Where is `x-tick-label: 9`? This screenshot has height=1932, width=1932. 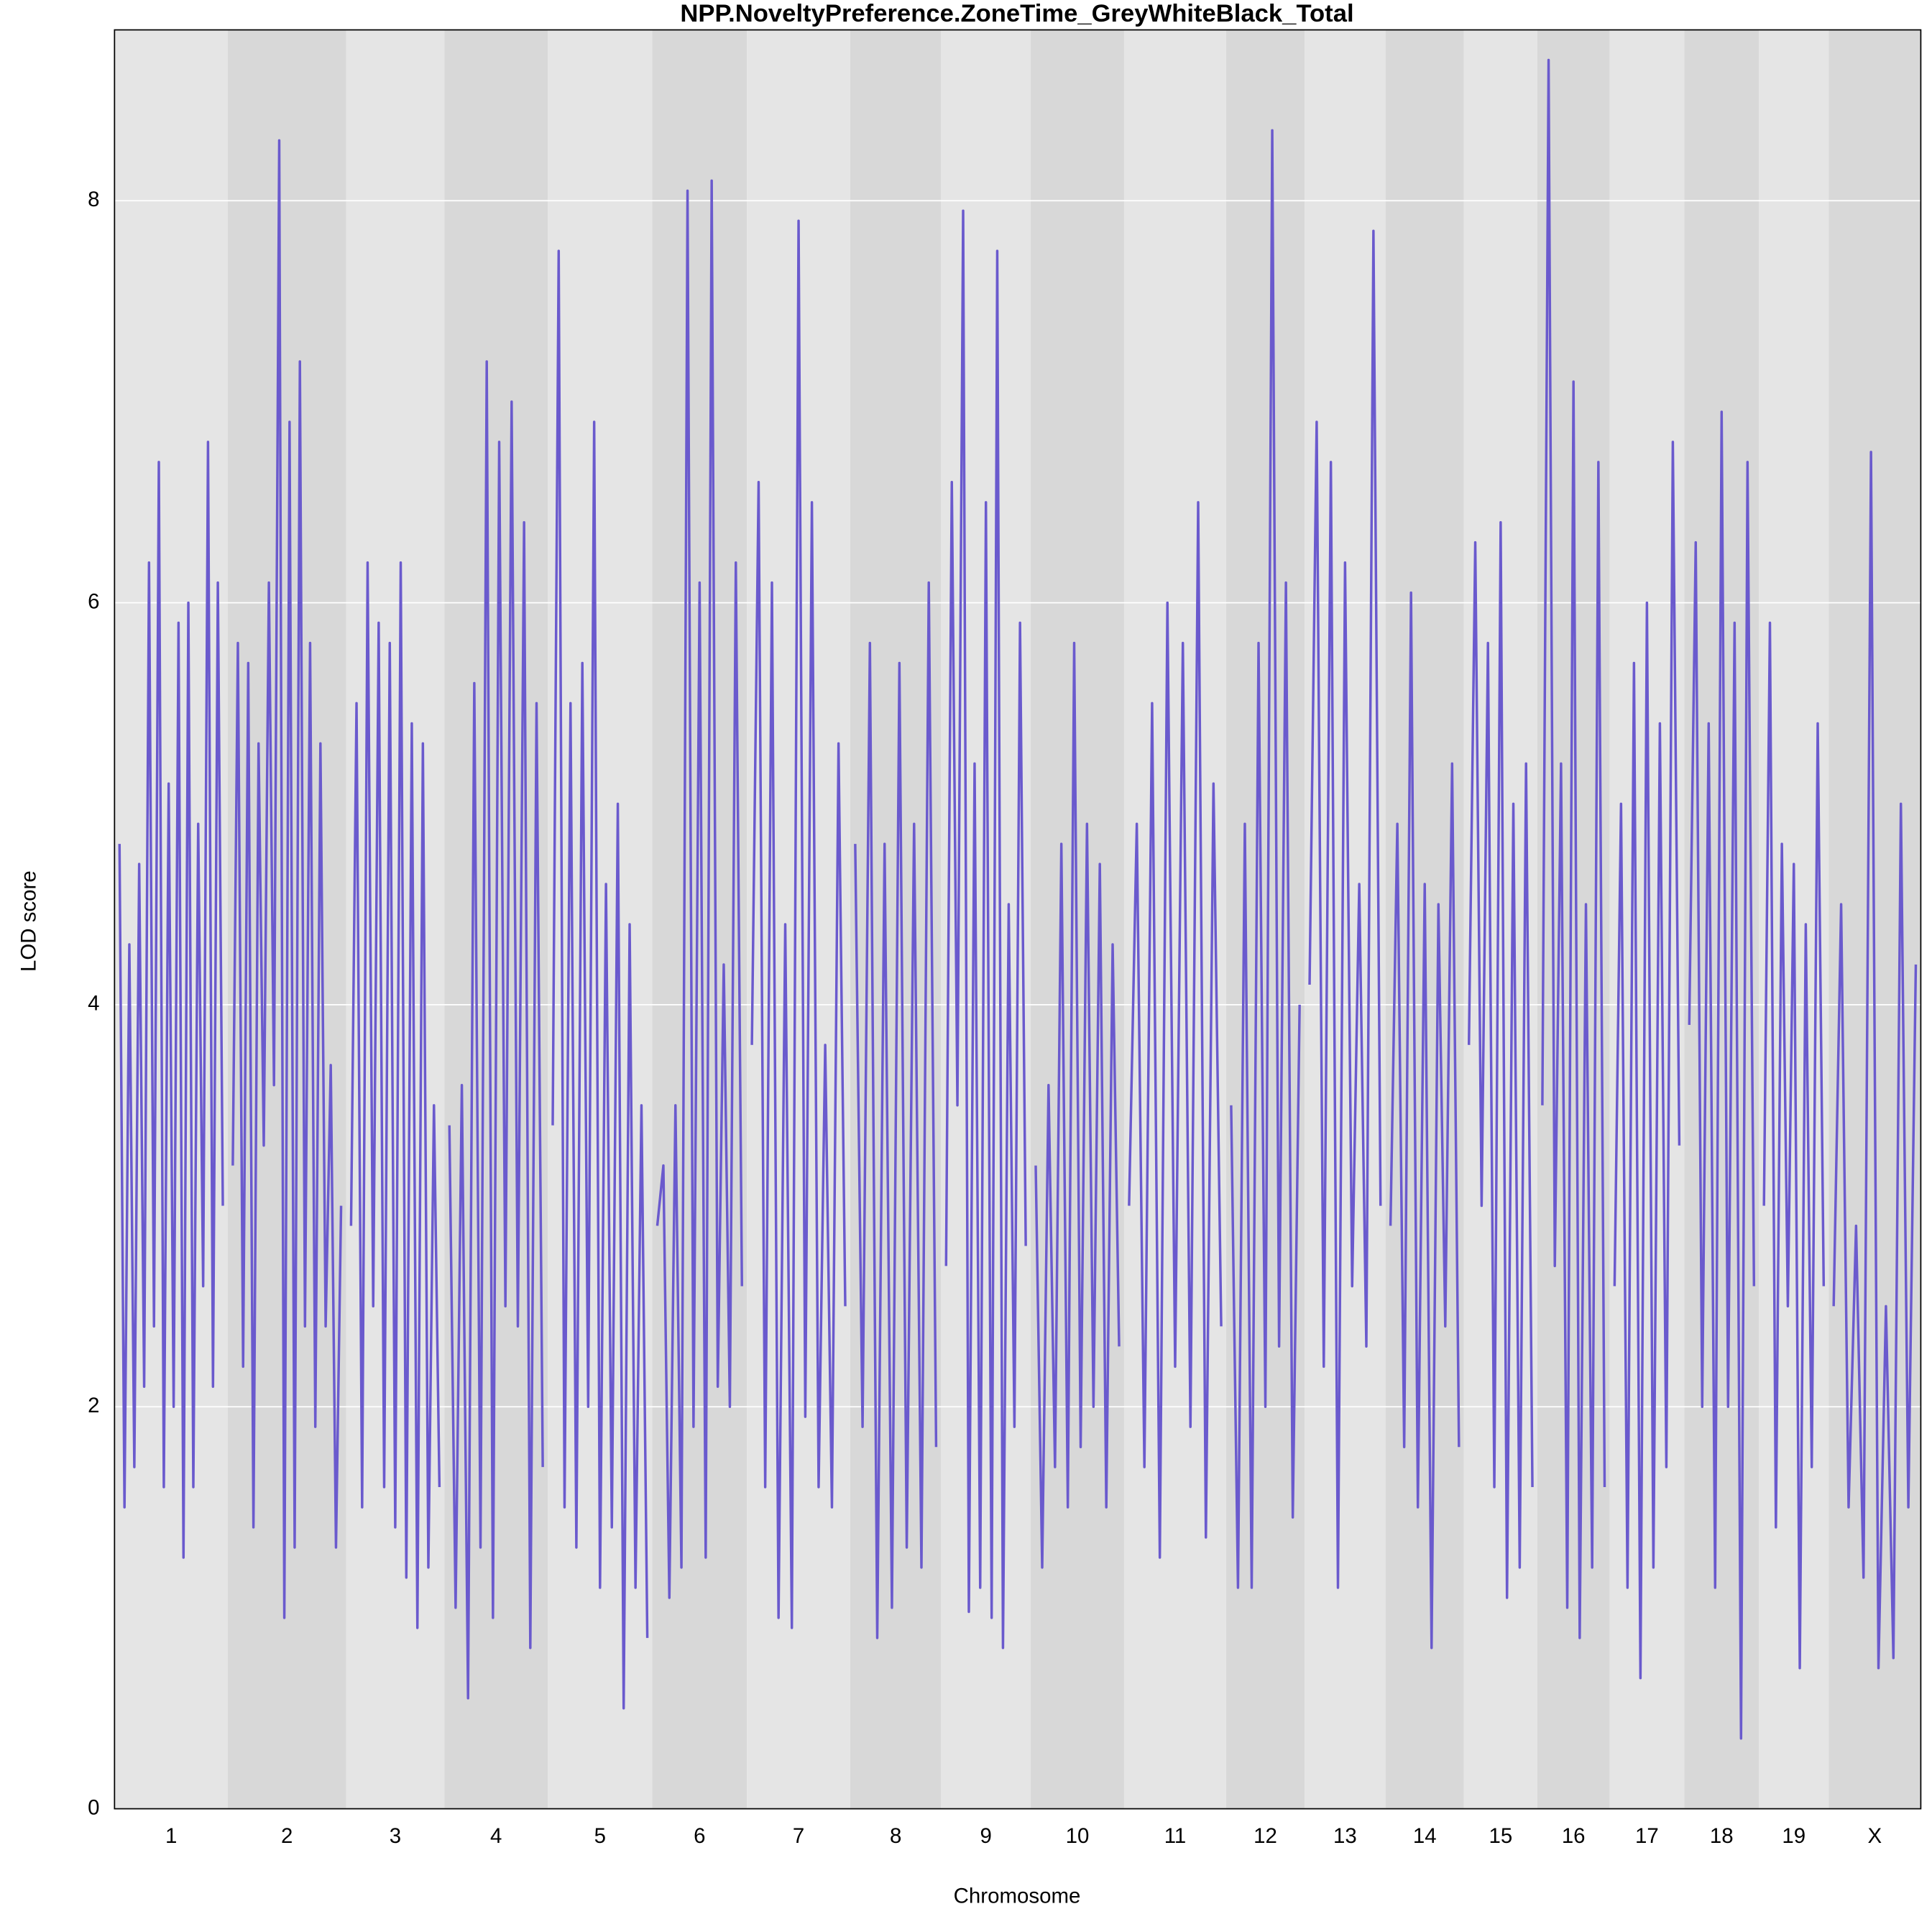 x-tick-label: 9 is located at coordinates (986, 1836).